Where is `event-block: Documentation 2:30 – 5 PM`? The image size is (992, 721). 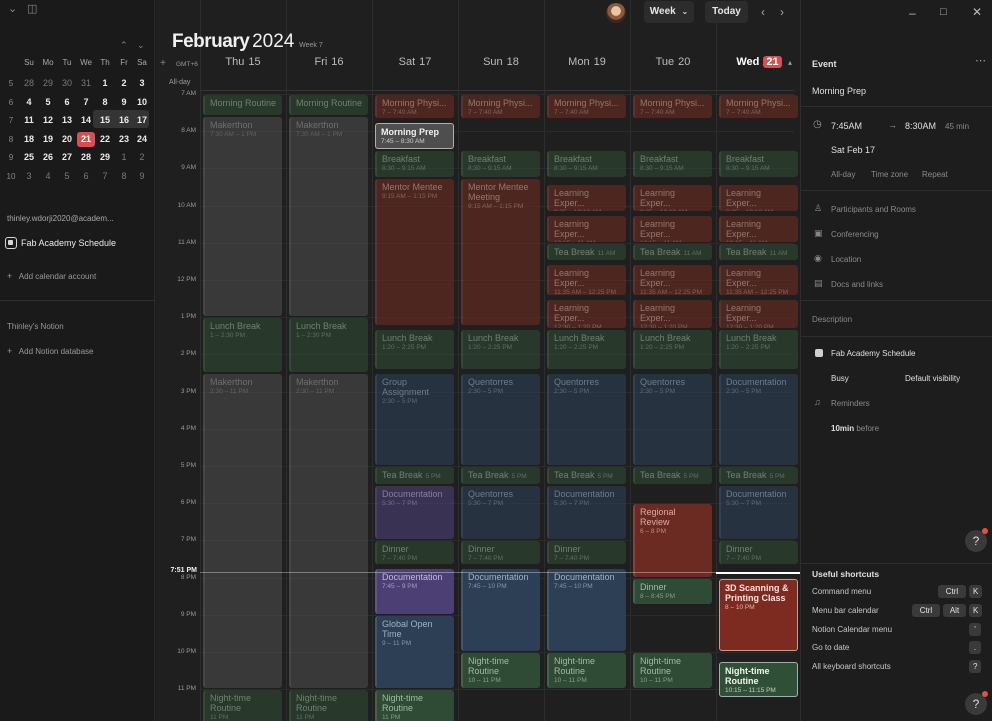
event-block: Documentation 2:30 – 5 PM is located at coordinates (758, 419).